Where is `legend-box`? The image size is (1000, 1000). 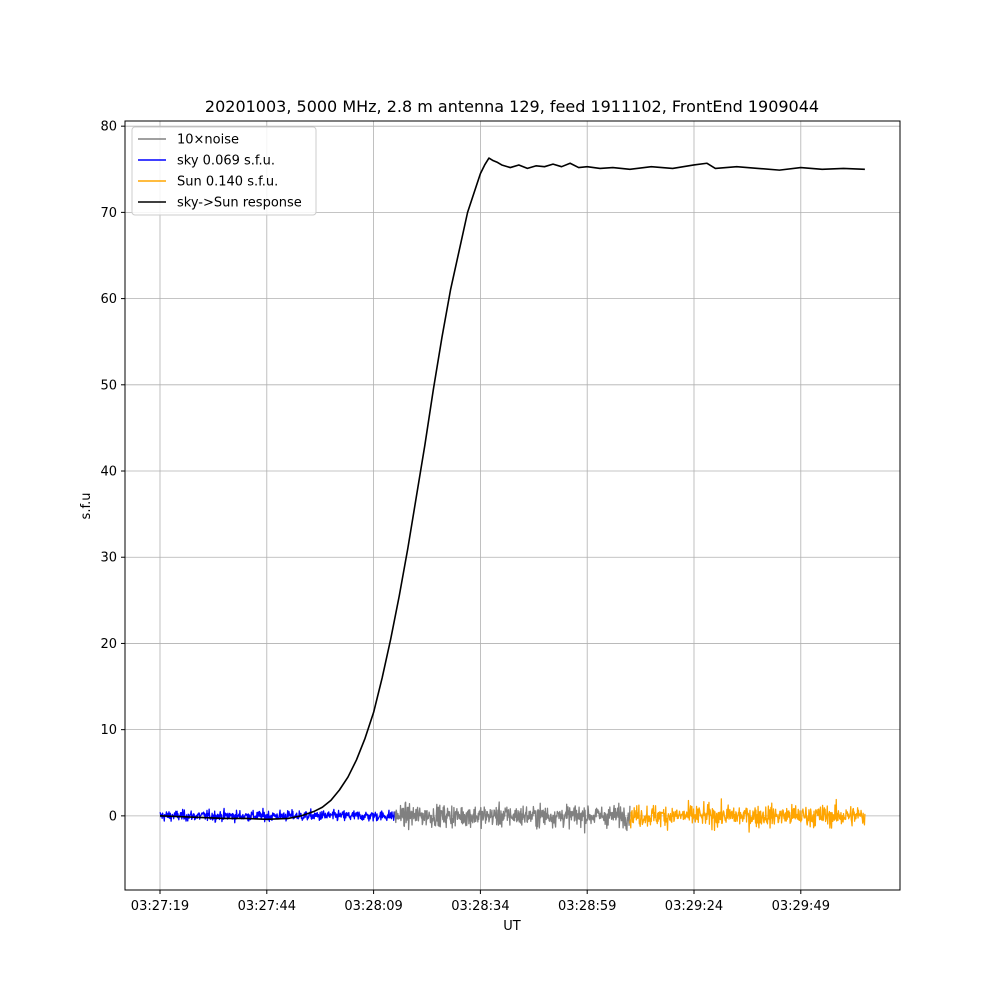 legend-box is located at coordinates (224, 171).